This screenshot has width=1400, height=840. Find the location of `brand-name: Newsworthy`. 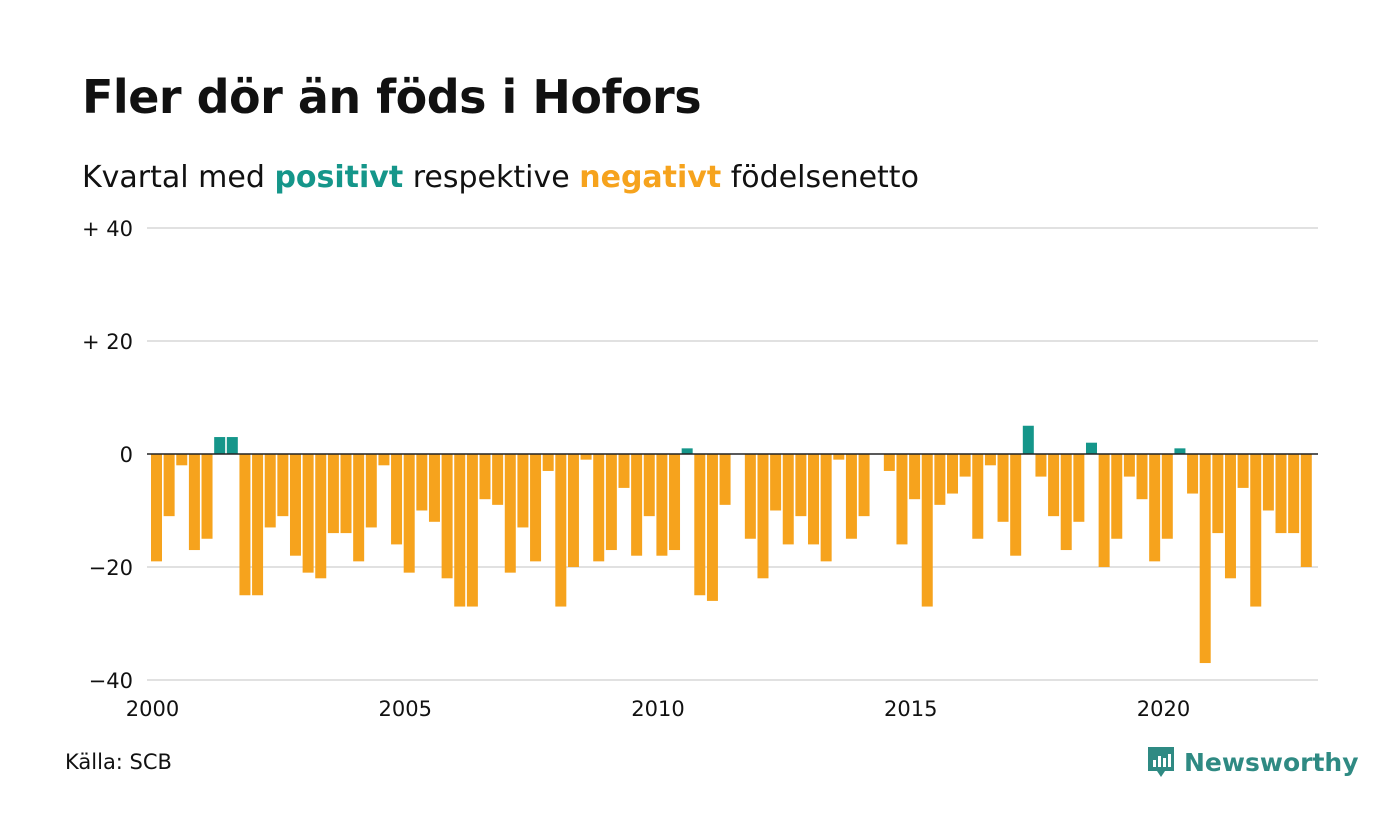

brand-name: Newsworthy is located at coordinates (1271, 762).